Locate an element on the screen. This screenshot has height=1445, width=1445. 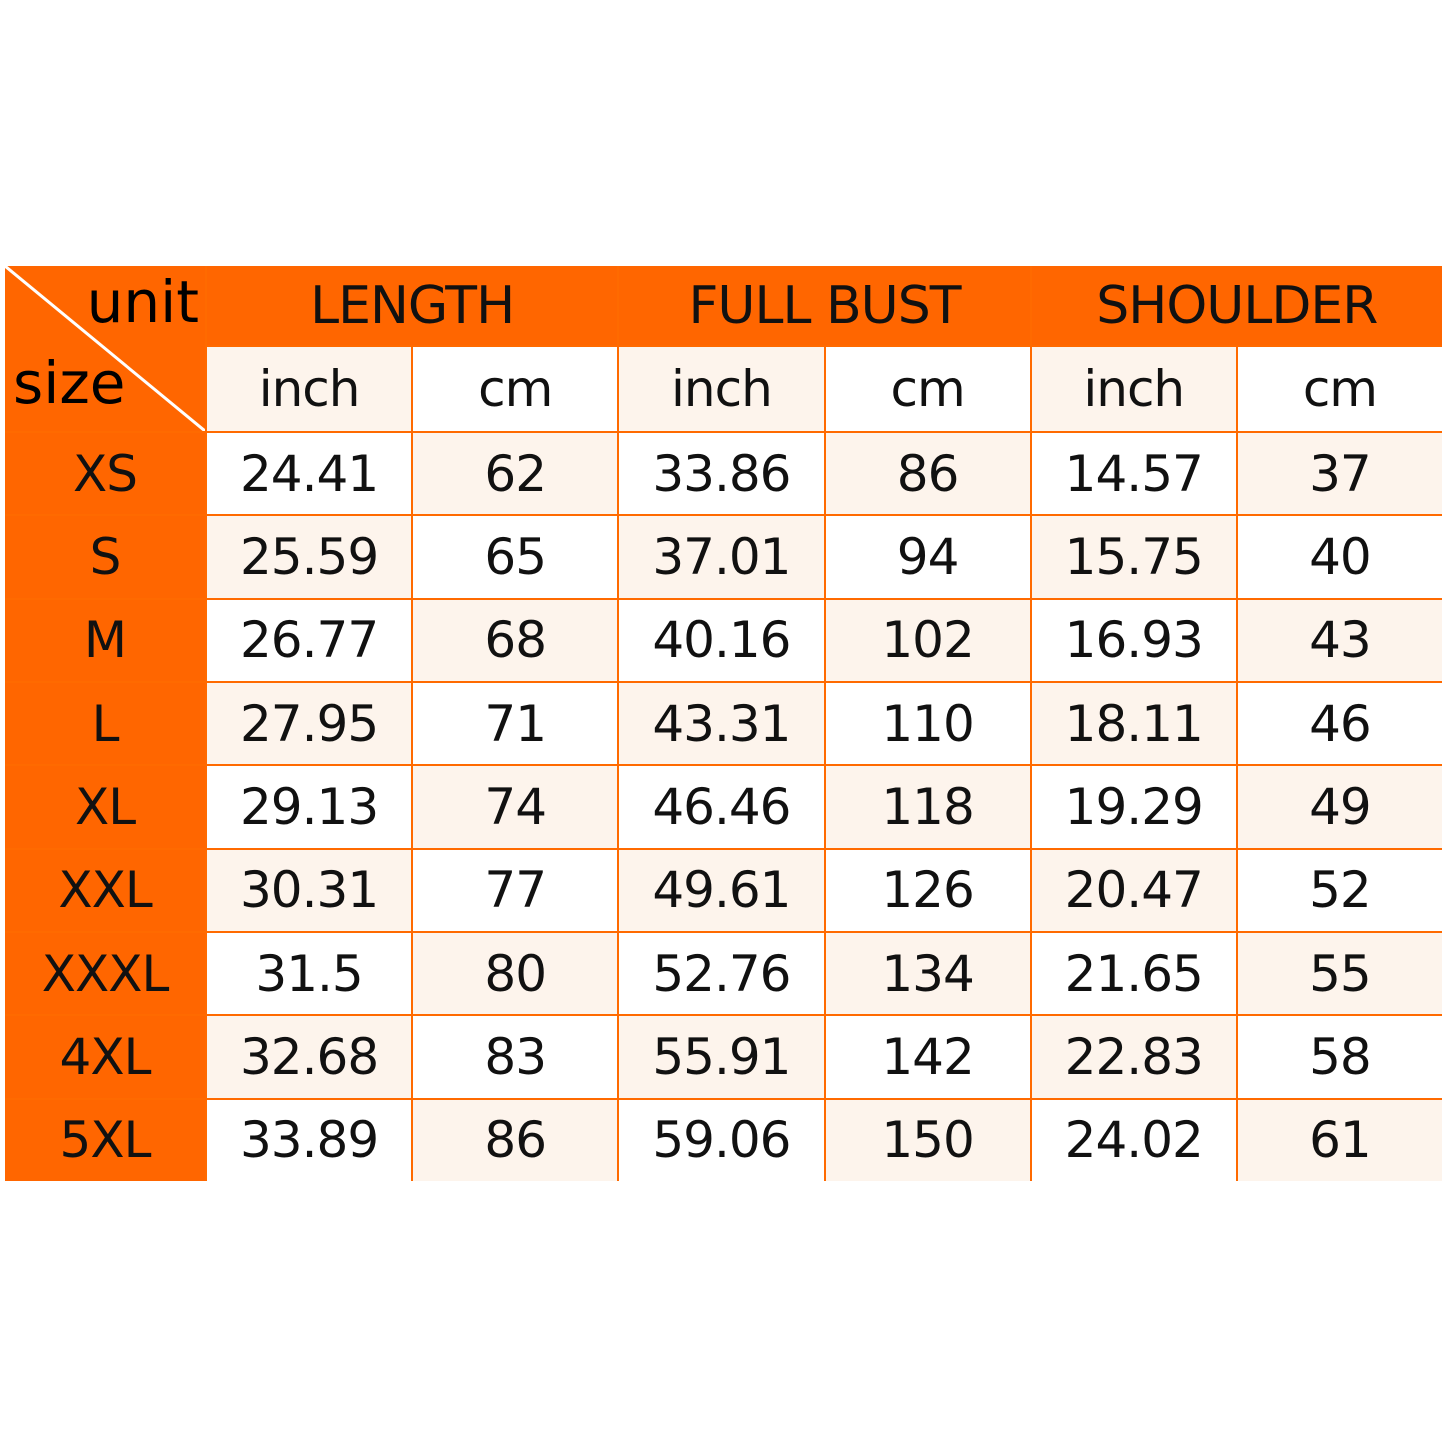
table-cell: 68 is located at coordinates (515, 640).